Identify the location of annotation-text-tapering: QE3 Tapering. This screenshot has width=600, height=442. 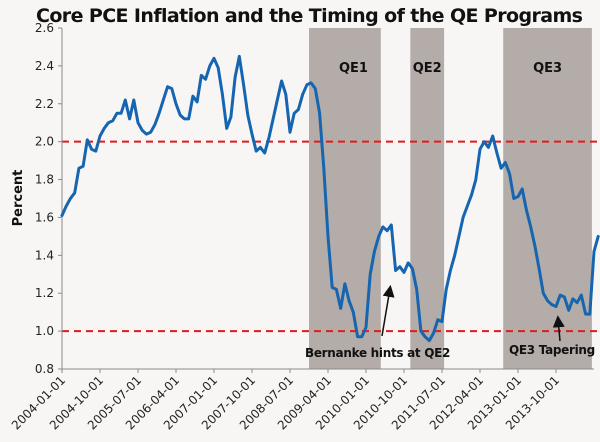
(552, 350).